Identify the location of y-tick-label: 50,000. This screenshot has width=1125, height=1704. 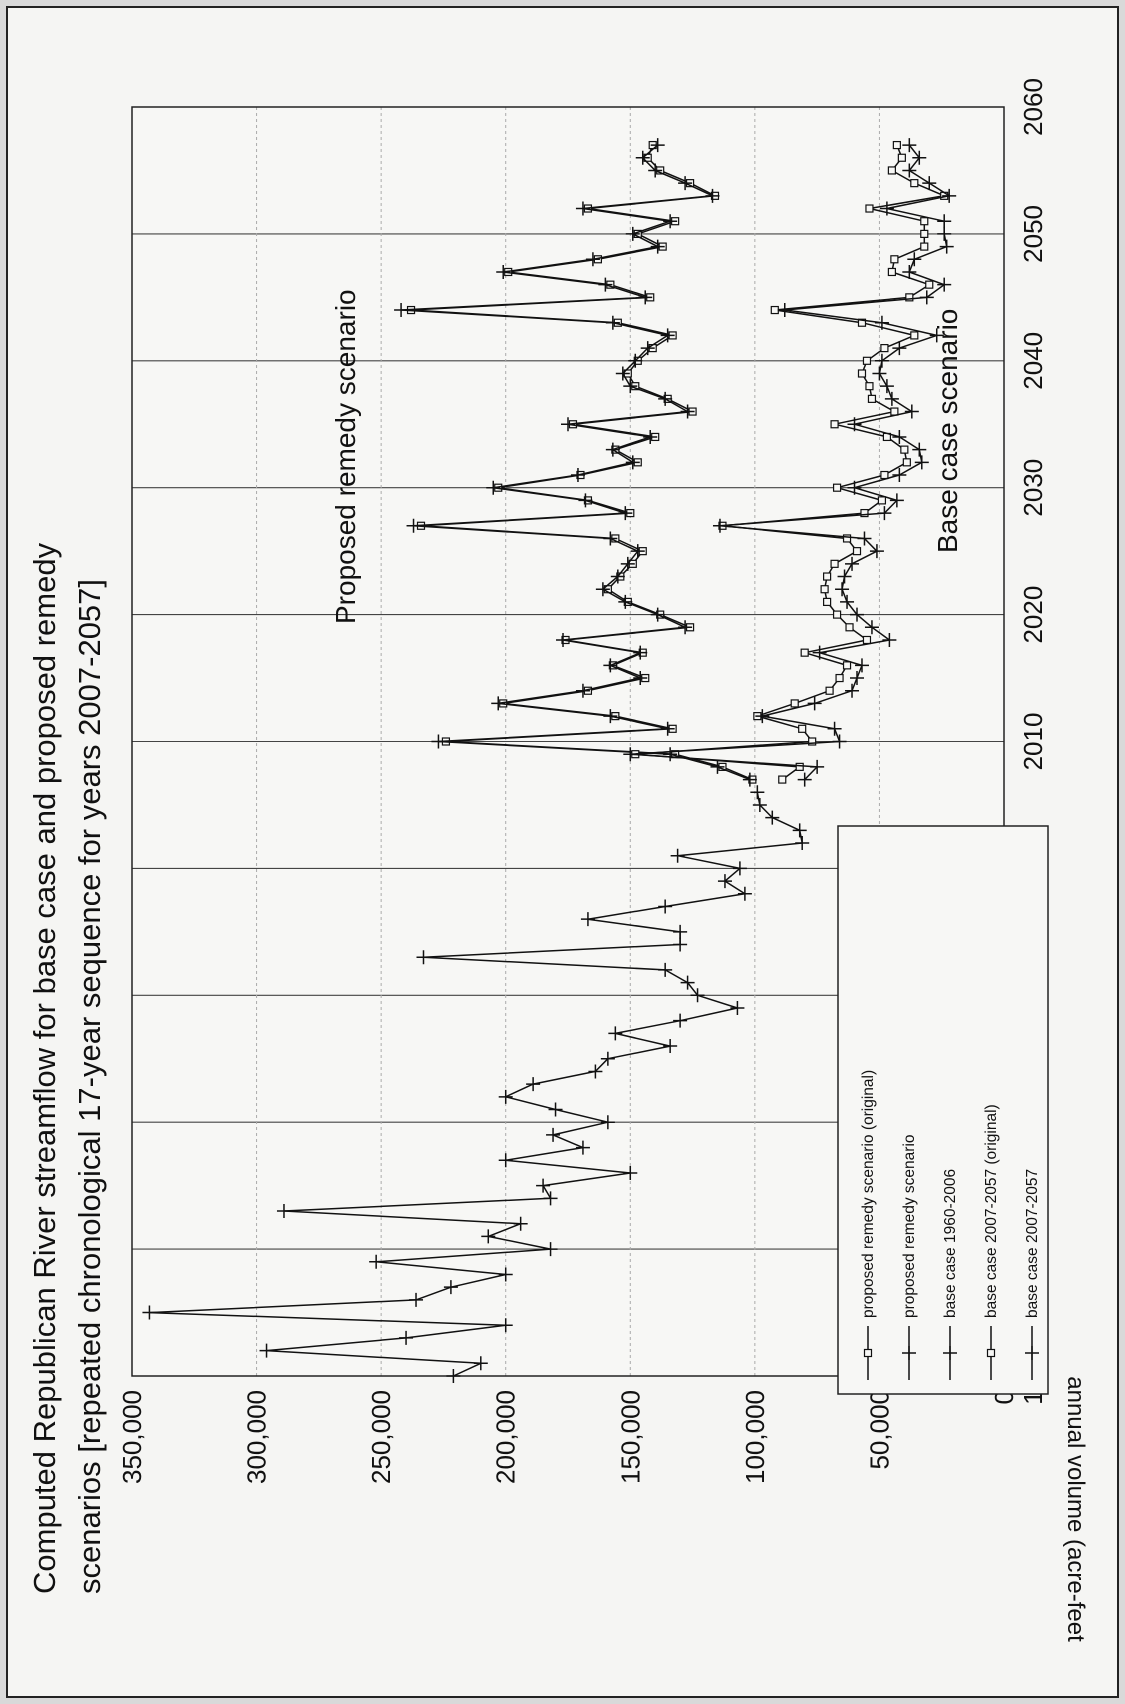
(879, 1430).